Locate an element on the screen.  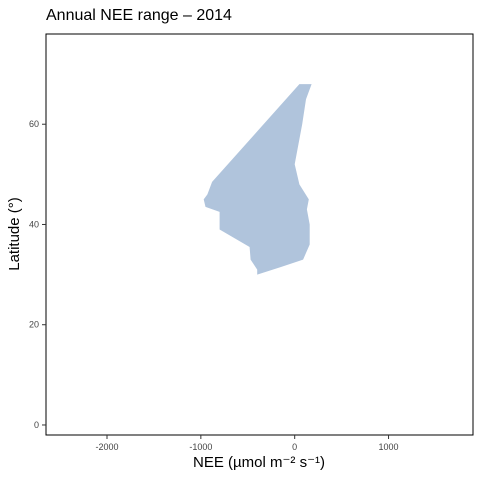
x-axis: -2000 -1000 0 1000 is located at coordinates (247, 443).